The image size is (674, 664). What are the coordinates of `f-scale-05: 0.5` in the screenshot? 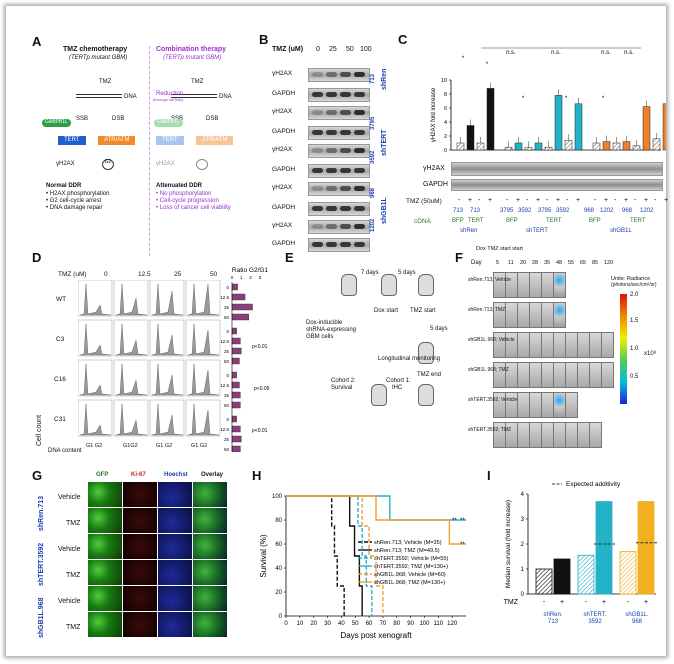 It's located at (634, 377).